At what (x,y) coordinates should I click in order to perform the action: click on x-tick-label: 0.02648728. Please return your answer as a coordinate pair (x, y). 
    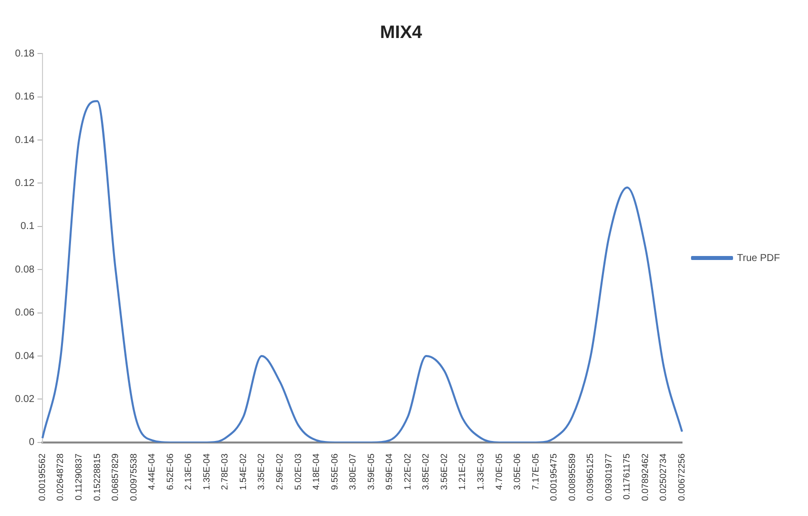
    Looking at the image, I should click on (60, 477).